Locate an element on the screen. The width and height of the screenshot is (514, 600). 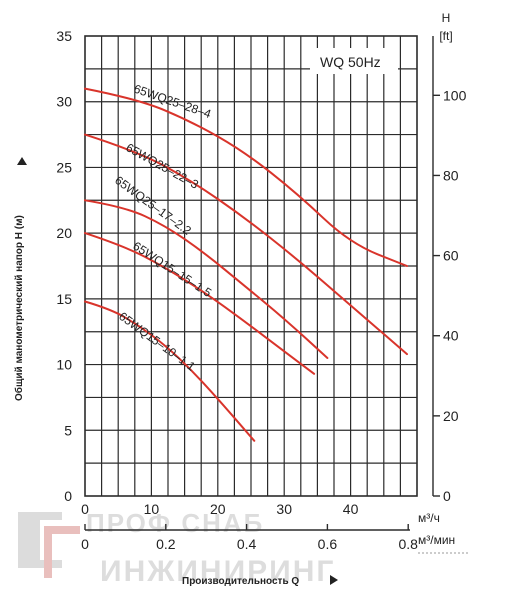
x-tick-label: 0 is located at coordinates (85, 509).